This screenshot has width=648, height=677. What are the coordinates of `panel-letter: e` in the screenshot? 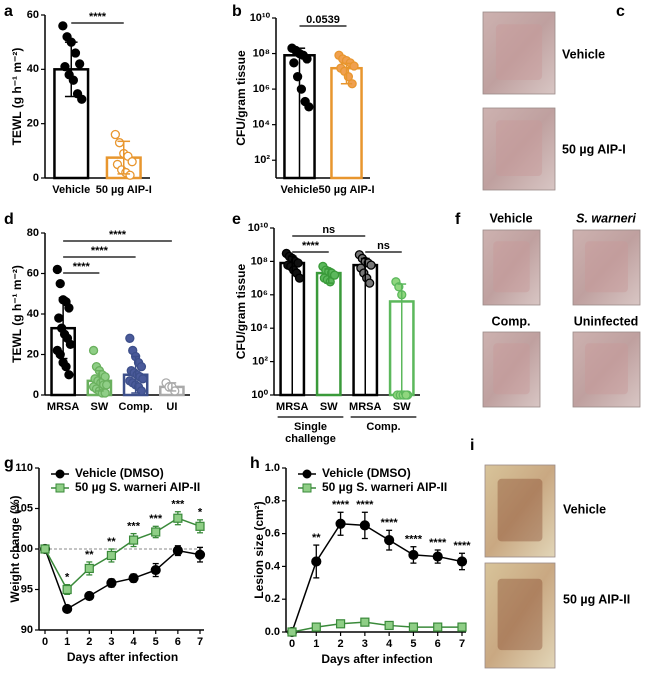 It's located at (236, 219).